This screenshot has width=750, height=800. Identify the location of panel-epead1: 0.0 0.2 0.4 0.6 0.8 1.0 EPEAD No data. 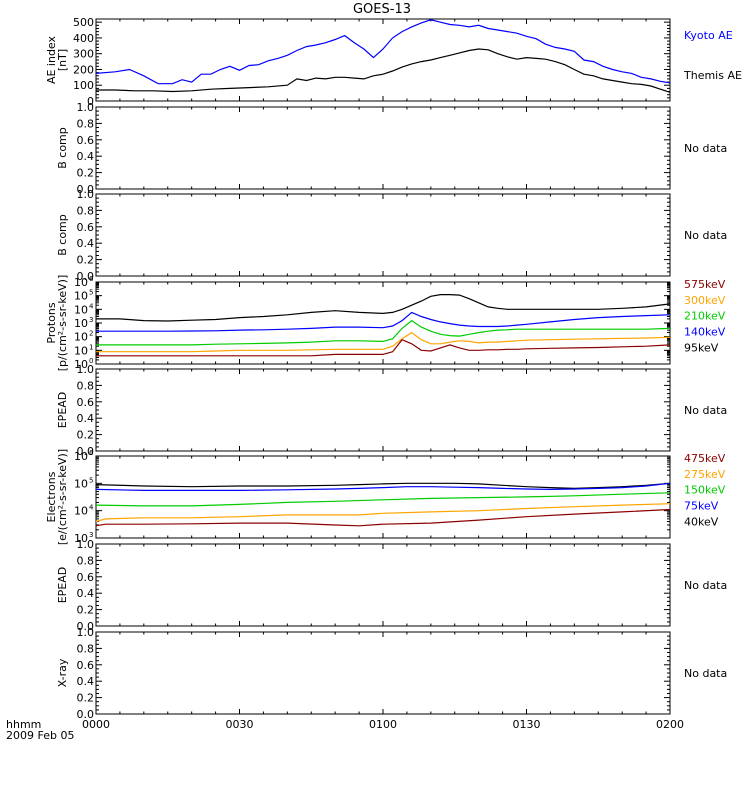
(391, 410).